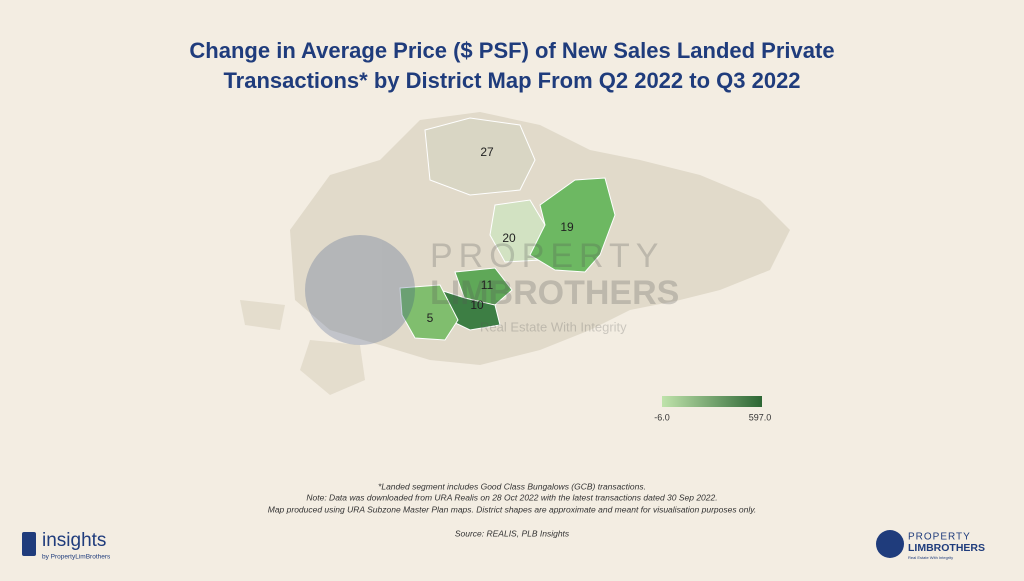 This screenshot has height=581, width=1024. I want to click on watermark-logo, so click(360, 290).